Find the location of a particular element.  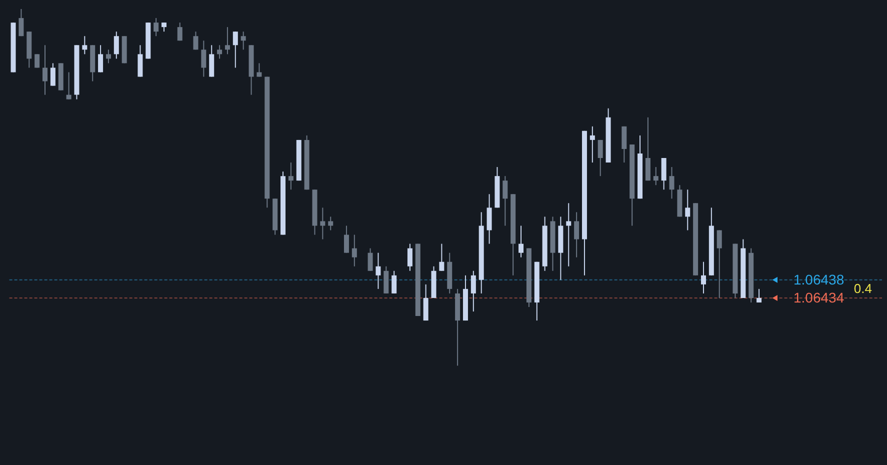

annotation: 0.4 is located at coordinates (863, 288).